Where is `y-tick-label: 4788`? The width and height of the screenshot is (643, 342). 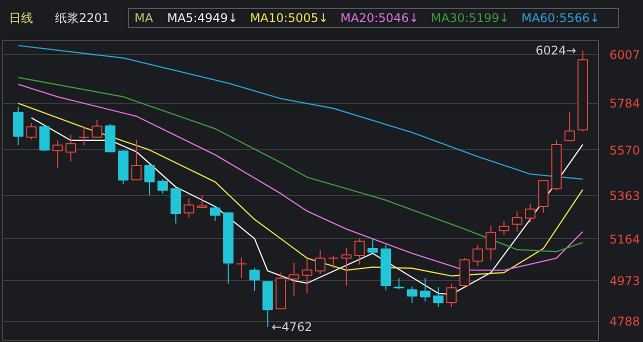
y-tick-label: 4788 is located at coordinates (625, 321).